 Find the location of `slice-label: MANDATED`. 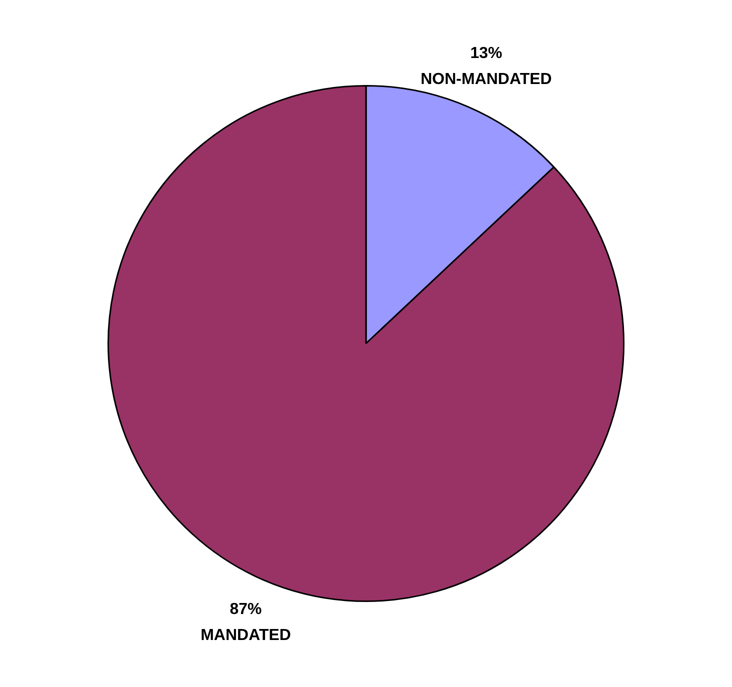

slice-label: MANDATED is located at coordinates (245, 635).